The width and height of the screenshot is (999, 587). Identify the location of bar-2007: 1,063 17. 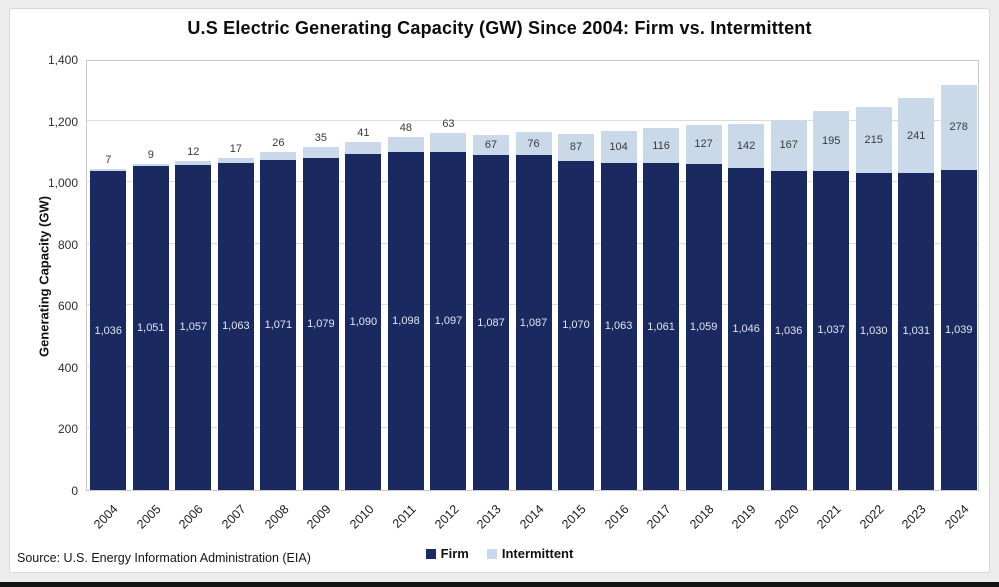
(235, 316).